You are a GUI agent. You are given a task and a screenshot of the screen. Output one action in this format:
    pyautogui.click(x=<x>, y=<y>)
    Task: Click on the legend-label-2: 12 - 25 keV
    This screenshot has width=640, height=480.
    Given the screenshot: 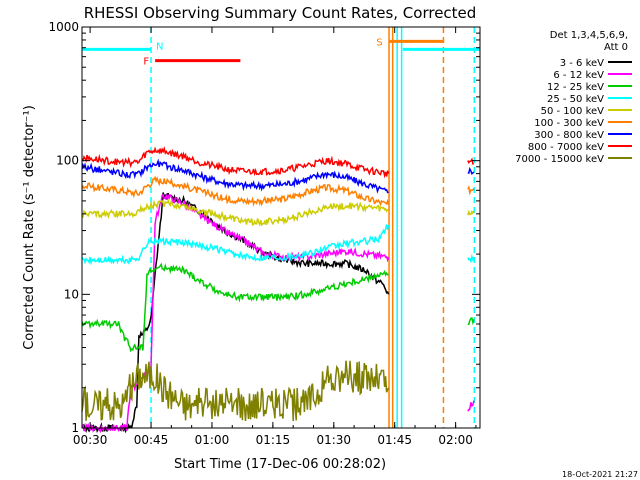 What is the action you would take?
    pyautogui.click(x=575, y=87)
    